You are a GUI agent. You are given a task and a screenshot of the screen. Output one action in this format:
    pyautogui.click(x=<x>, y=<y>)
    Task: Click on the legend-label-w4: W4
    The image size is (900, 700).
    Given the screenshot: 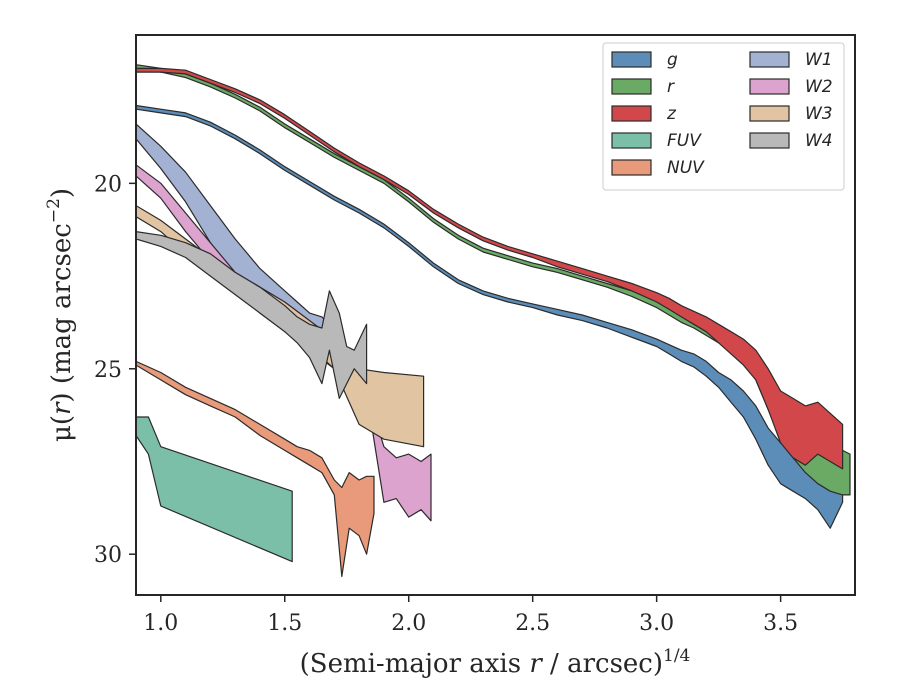 What is the action you would take?
    pyautogui.click(x=819, y=141)
    